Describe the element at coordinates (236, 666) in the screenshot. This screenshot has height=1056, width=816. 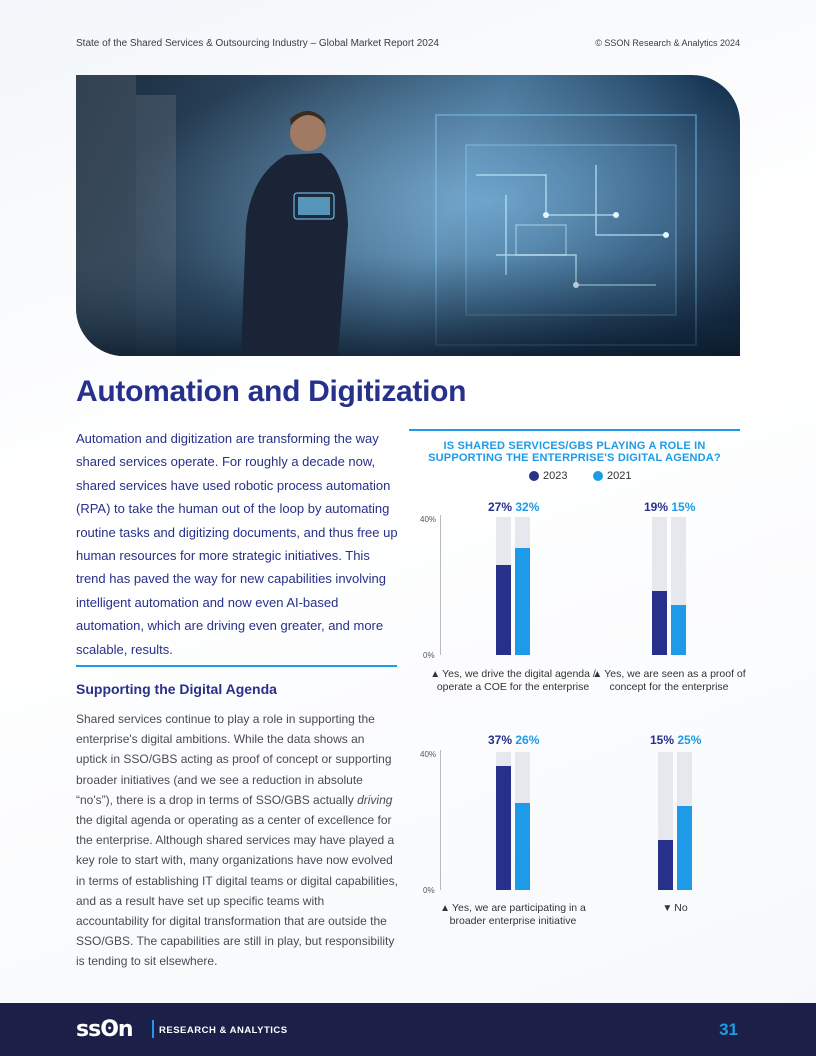
I see `section-divider` at that location.